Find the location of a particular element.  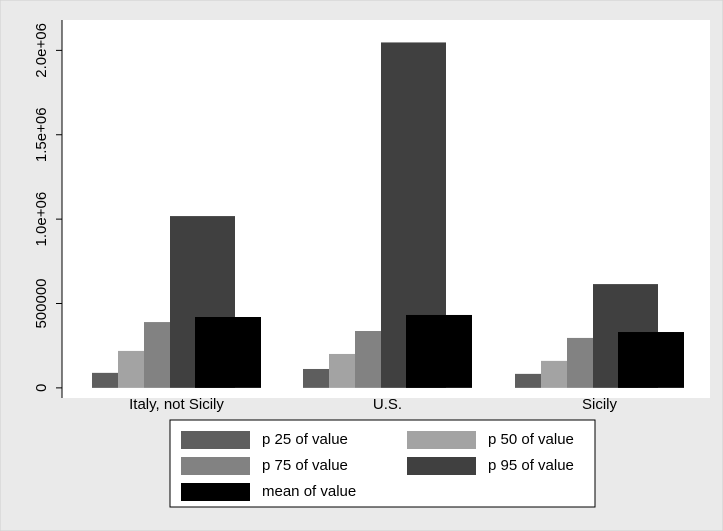

legend-label: p 75 of value is located at coordinates (305, 465).